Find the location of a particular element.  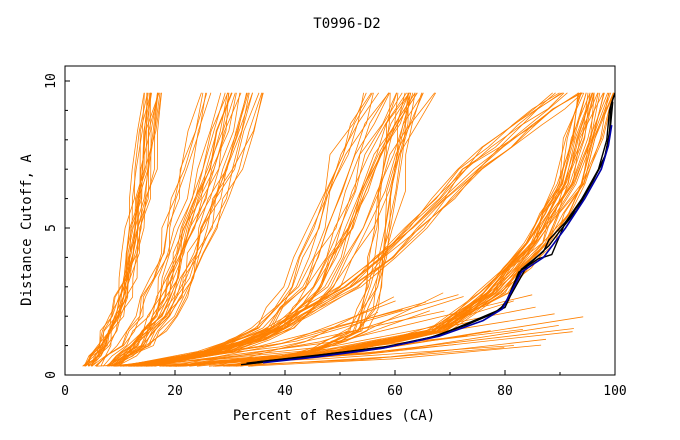

y-tick-label: 5 is located at coordinates (51, 228).